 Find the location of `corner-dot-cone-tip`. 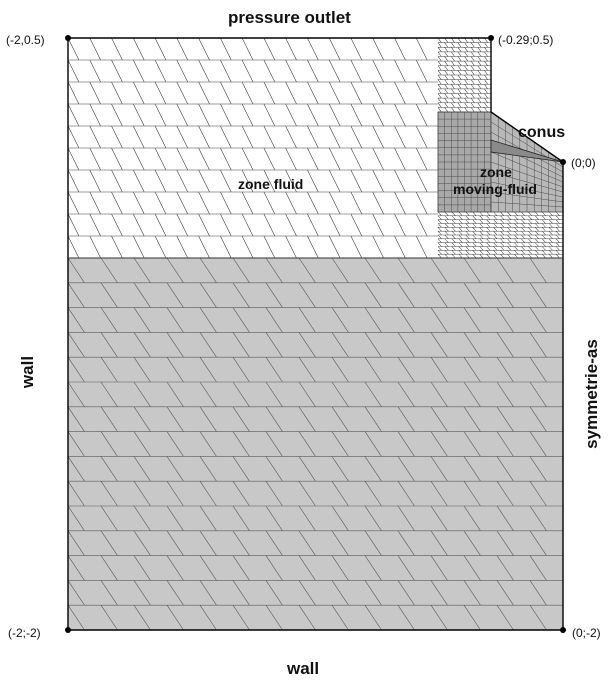

corner-dot-cone-tip is located at coordinates (563, 162).